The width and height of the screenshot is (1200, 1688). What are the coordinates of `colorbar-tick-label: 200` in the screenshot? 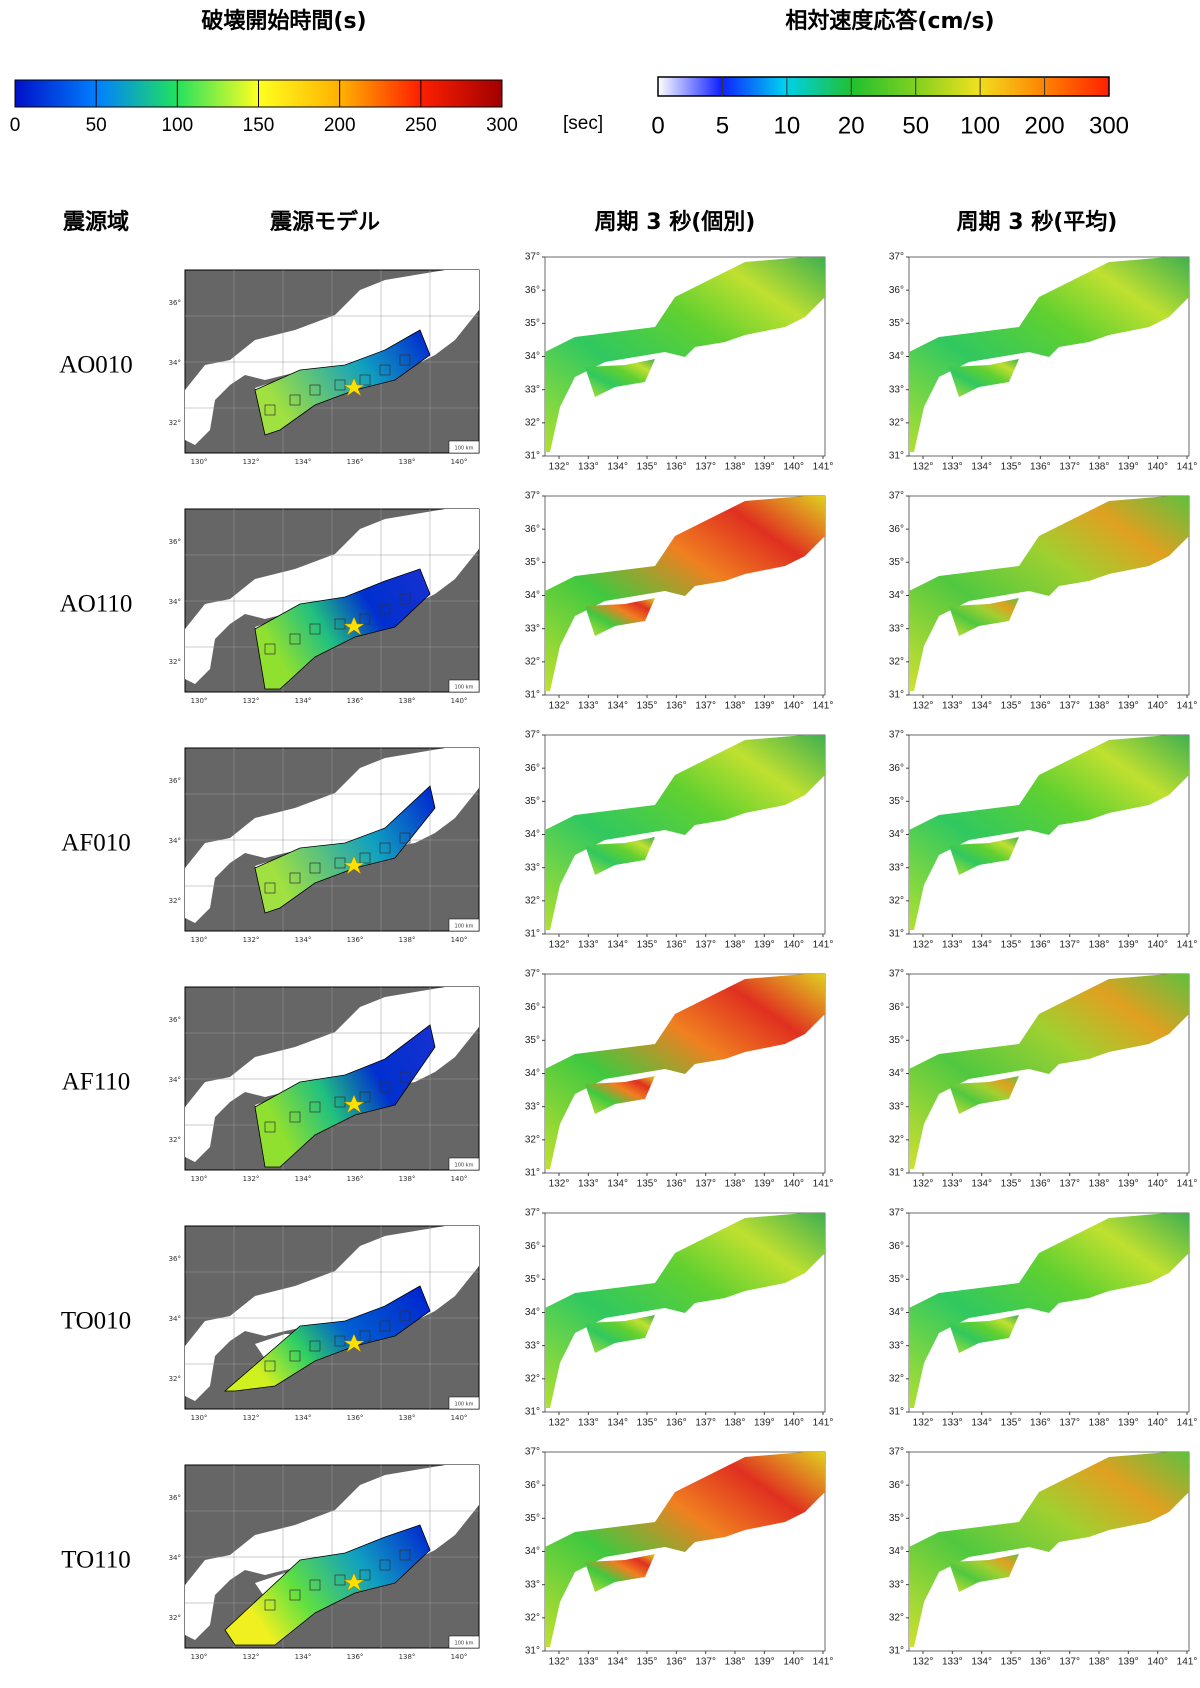 It's located at (1045, 125).